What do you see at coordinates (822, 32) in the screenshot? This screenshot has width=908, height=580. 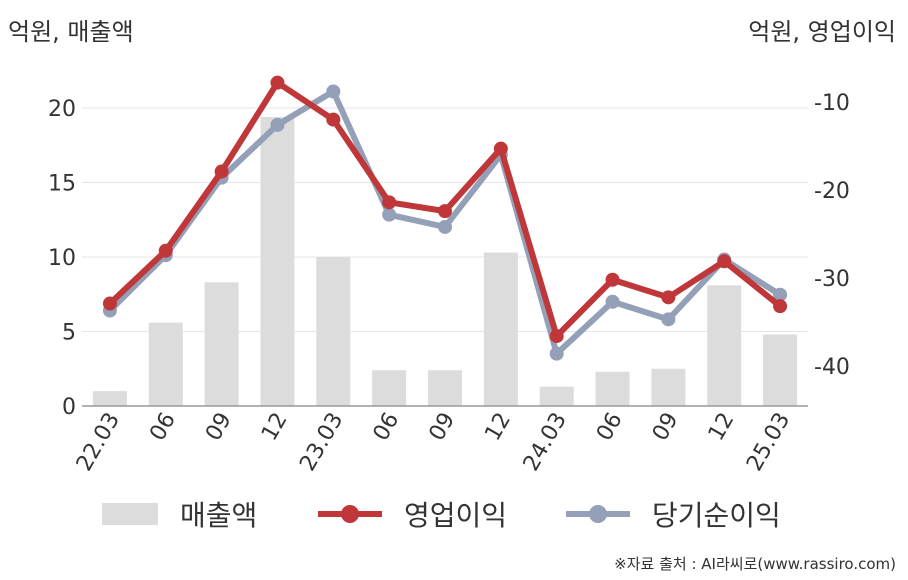 I see `right-axis-unit: 억원, 영업이익` at bounding box center [822, 32].